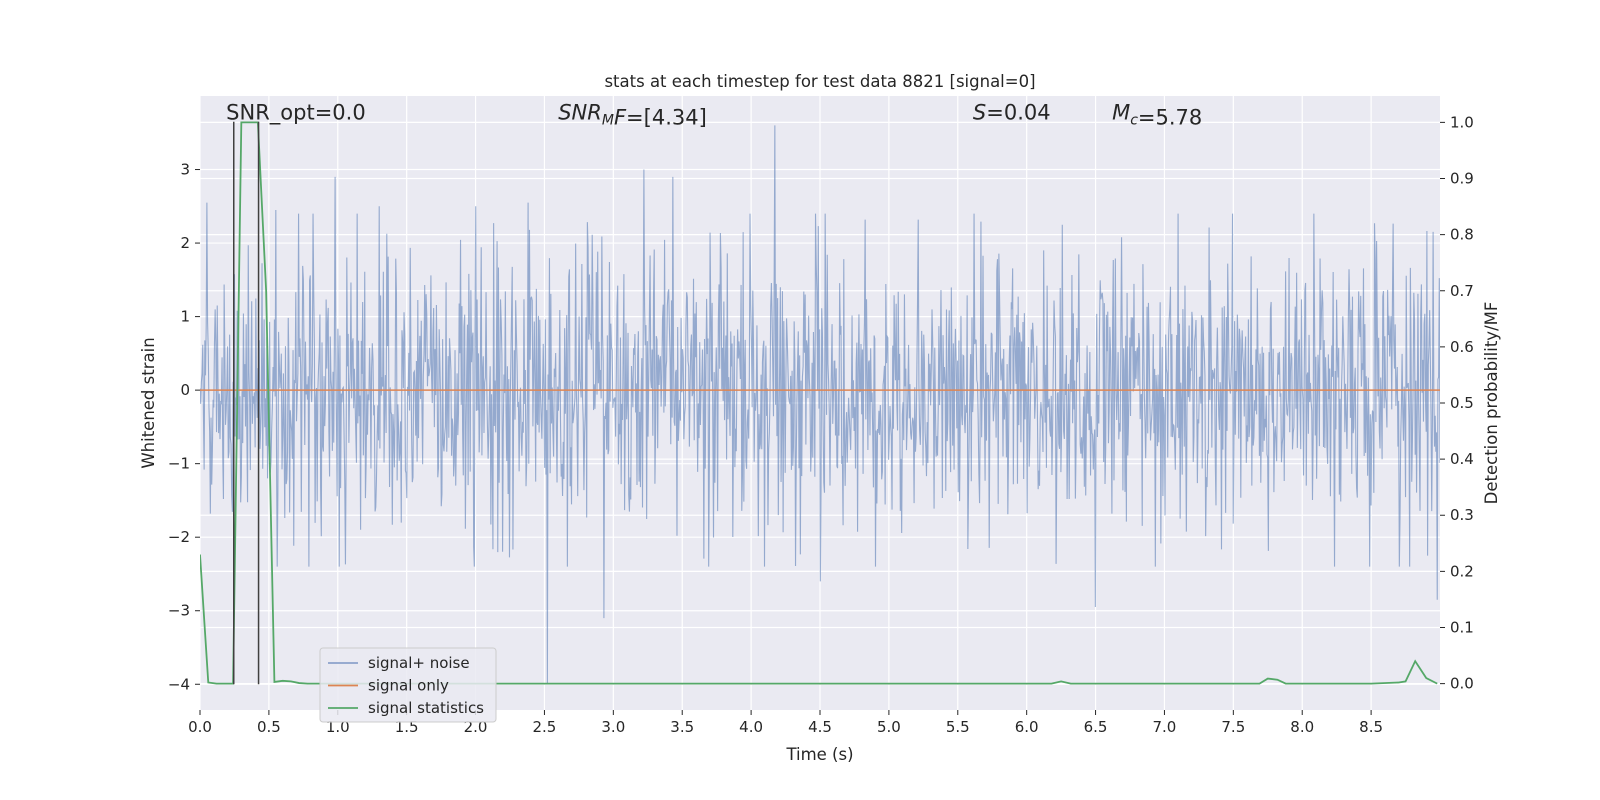 This screenshot has height=800, width=1600. What do you see at coordinates (1027, 727) in the screenshot?
I see `x-tick-label: 6.0` at bounding box center [1027, 727].